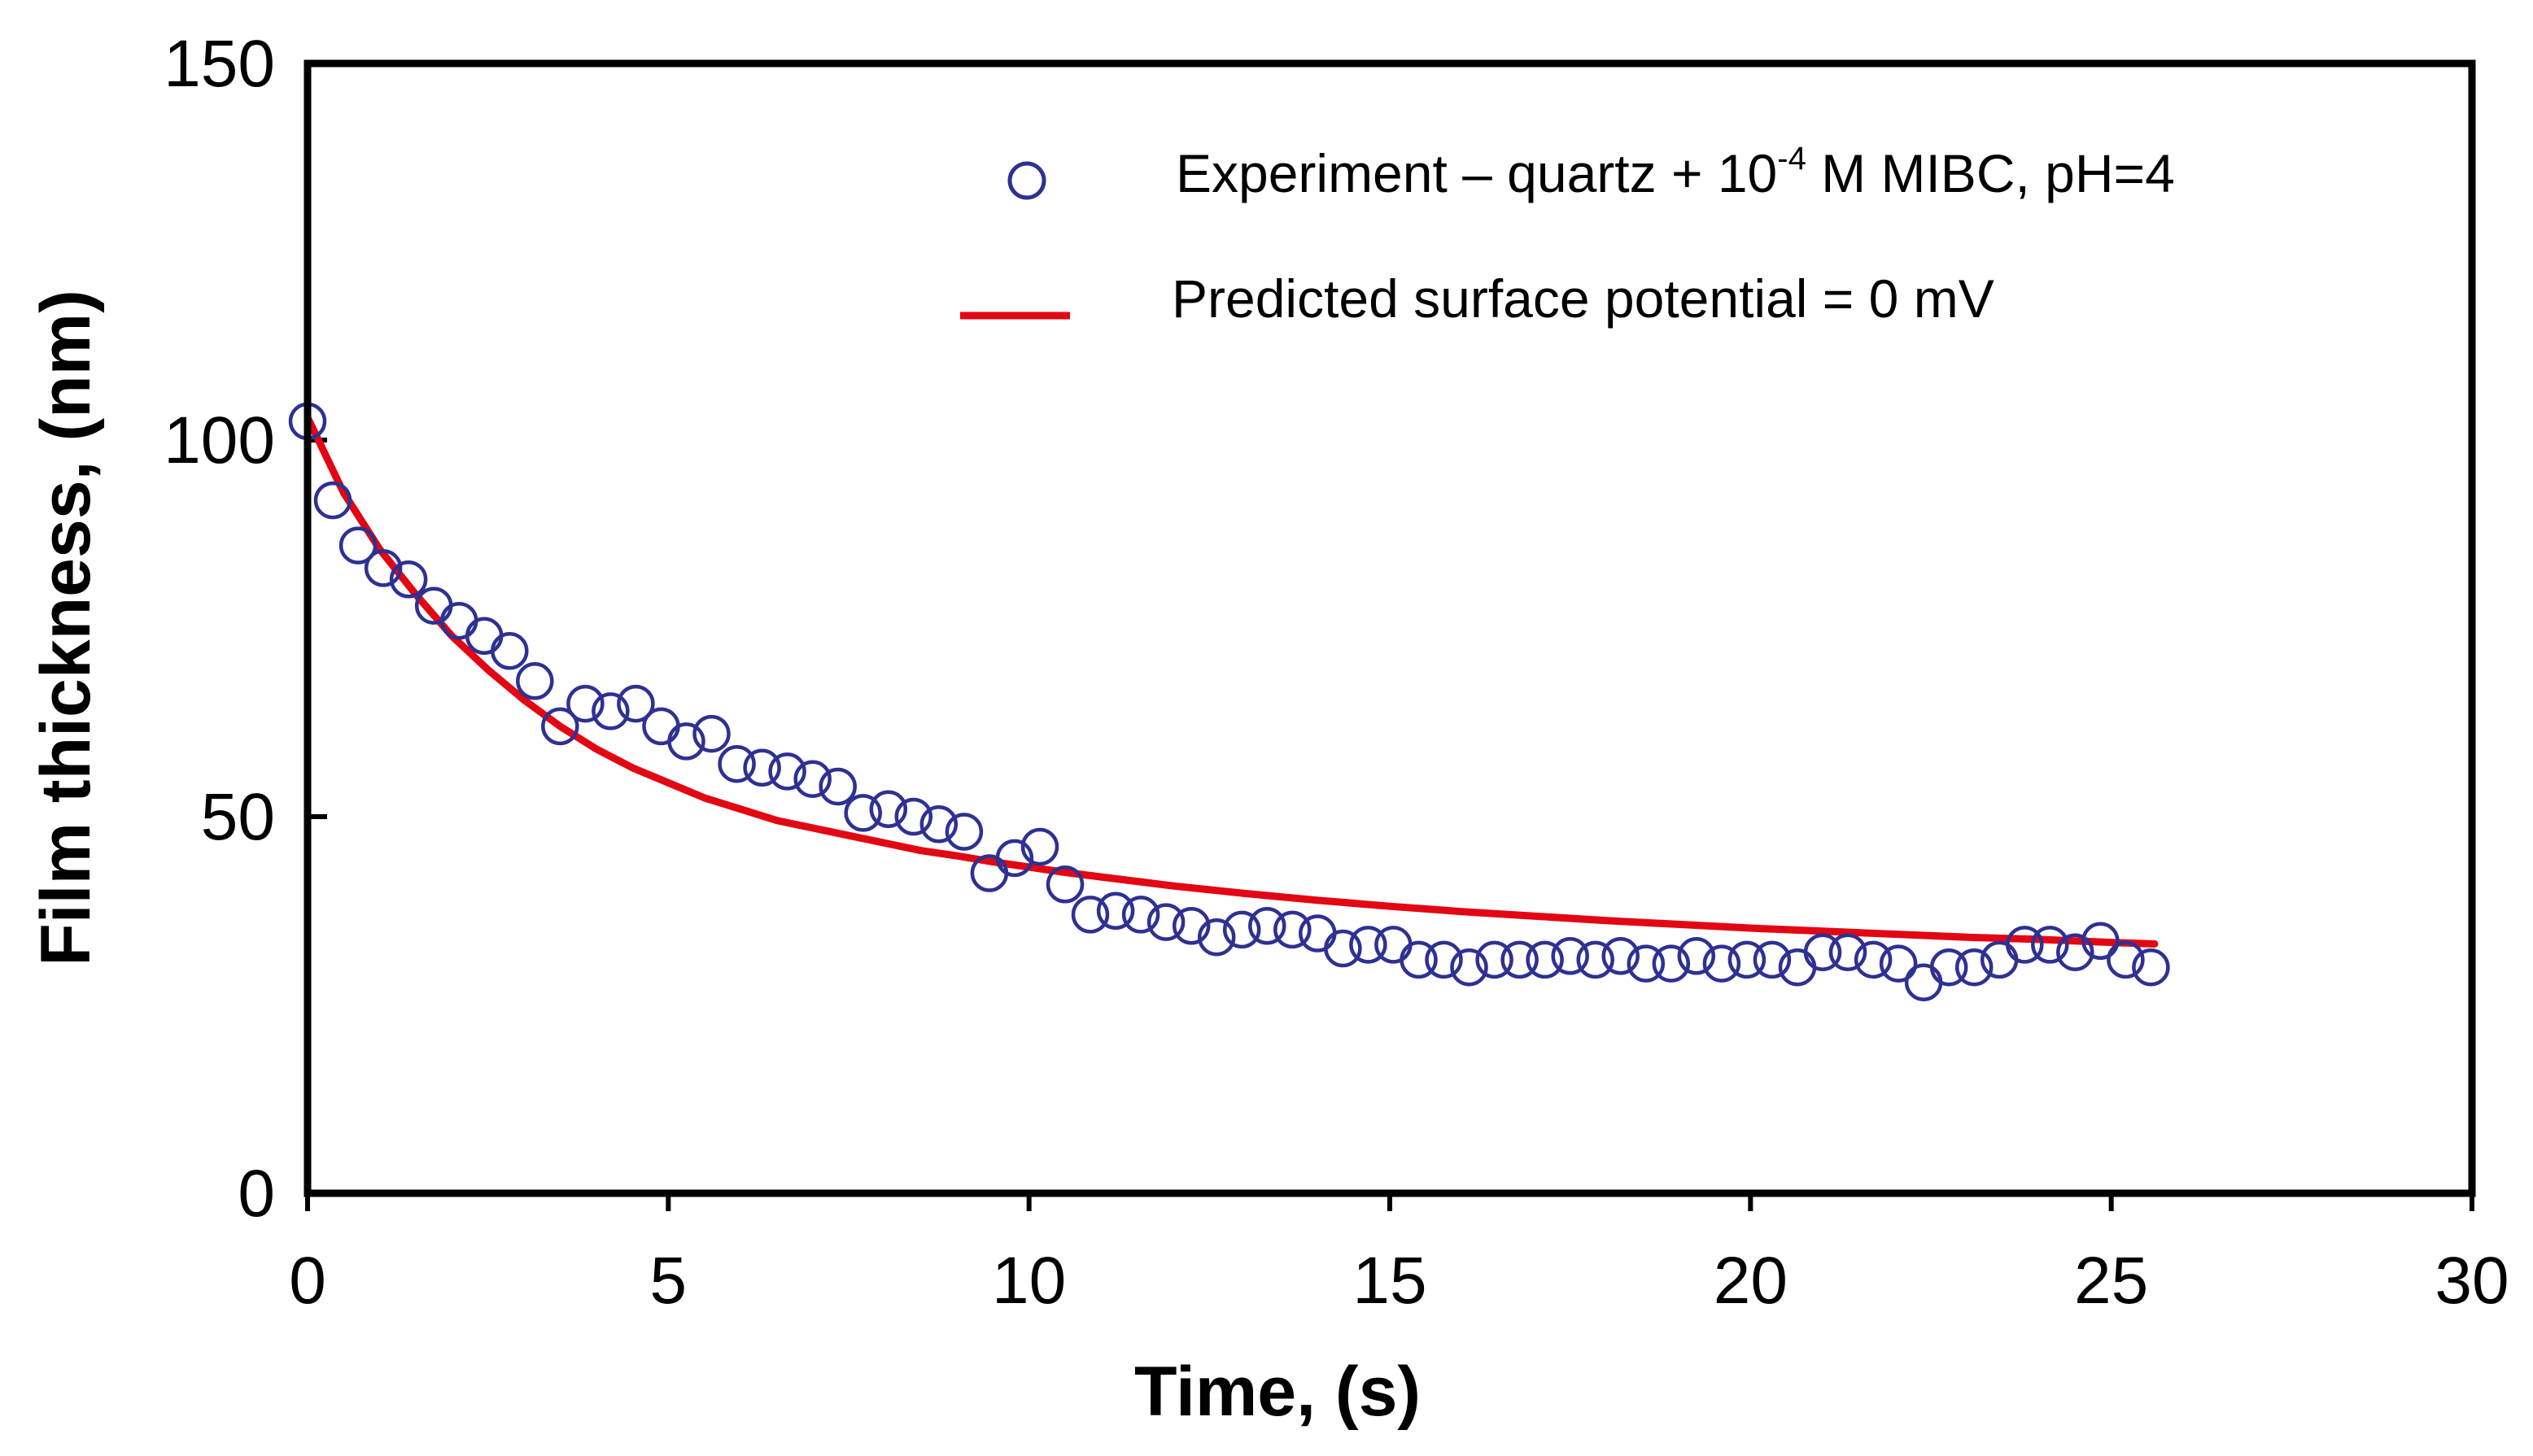 The width and height of the screenshot is (2533, 1456). I want to click on x-tick-label: 30, so click(2472, 1281).